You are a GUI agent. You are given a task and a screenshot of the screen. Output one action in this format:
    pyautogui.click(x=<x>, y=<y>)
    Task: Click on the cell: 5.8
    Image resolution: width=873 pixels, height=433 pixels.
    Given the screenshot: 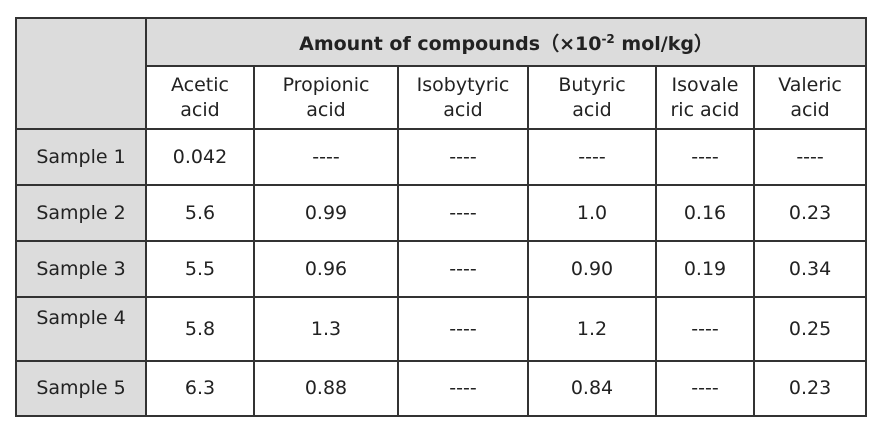 What is the action you would take?
    pyautogui.click(x=200, y=329)
    